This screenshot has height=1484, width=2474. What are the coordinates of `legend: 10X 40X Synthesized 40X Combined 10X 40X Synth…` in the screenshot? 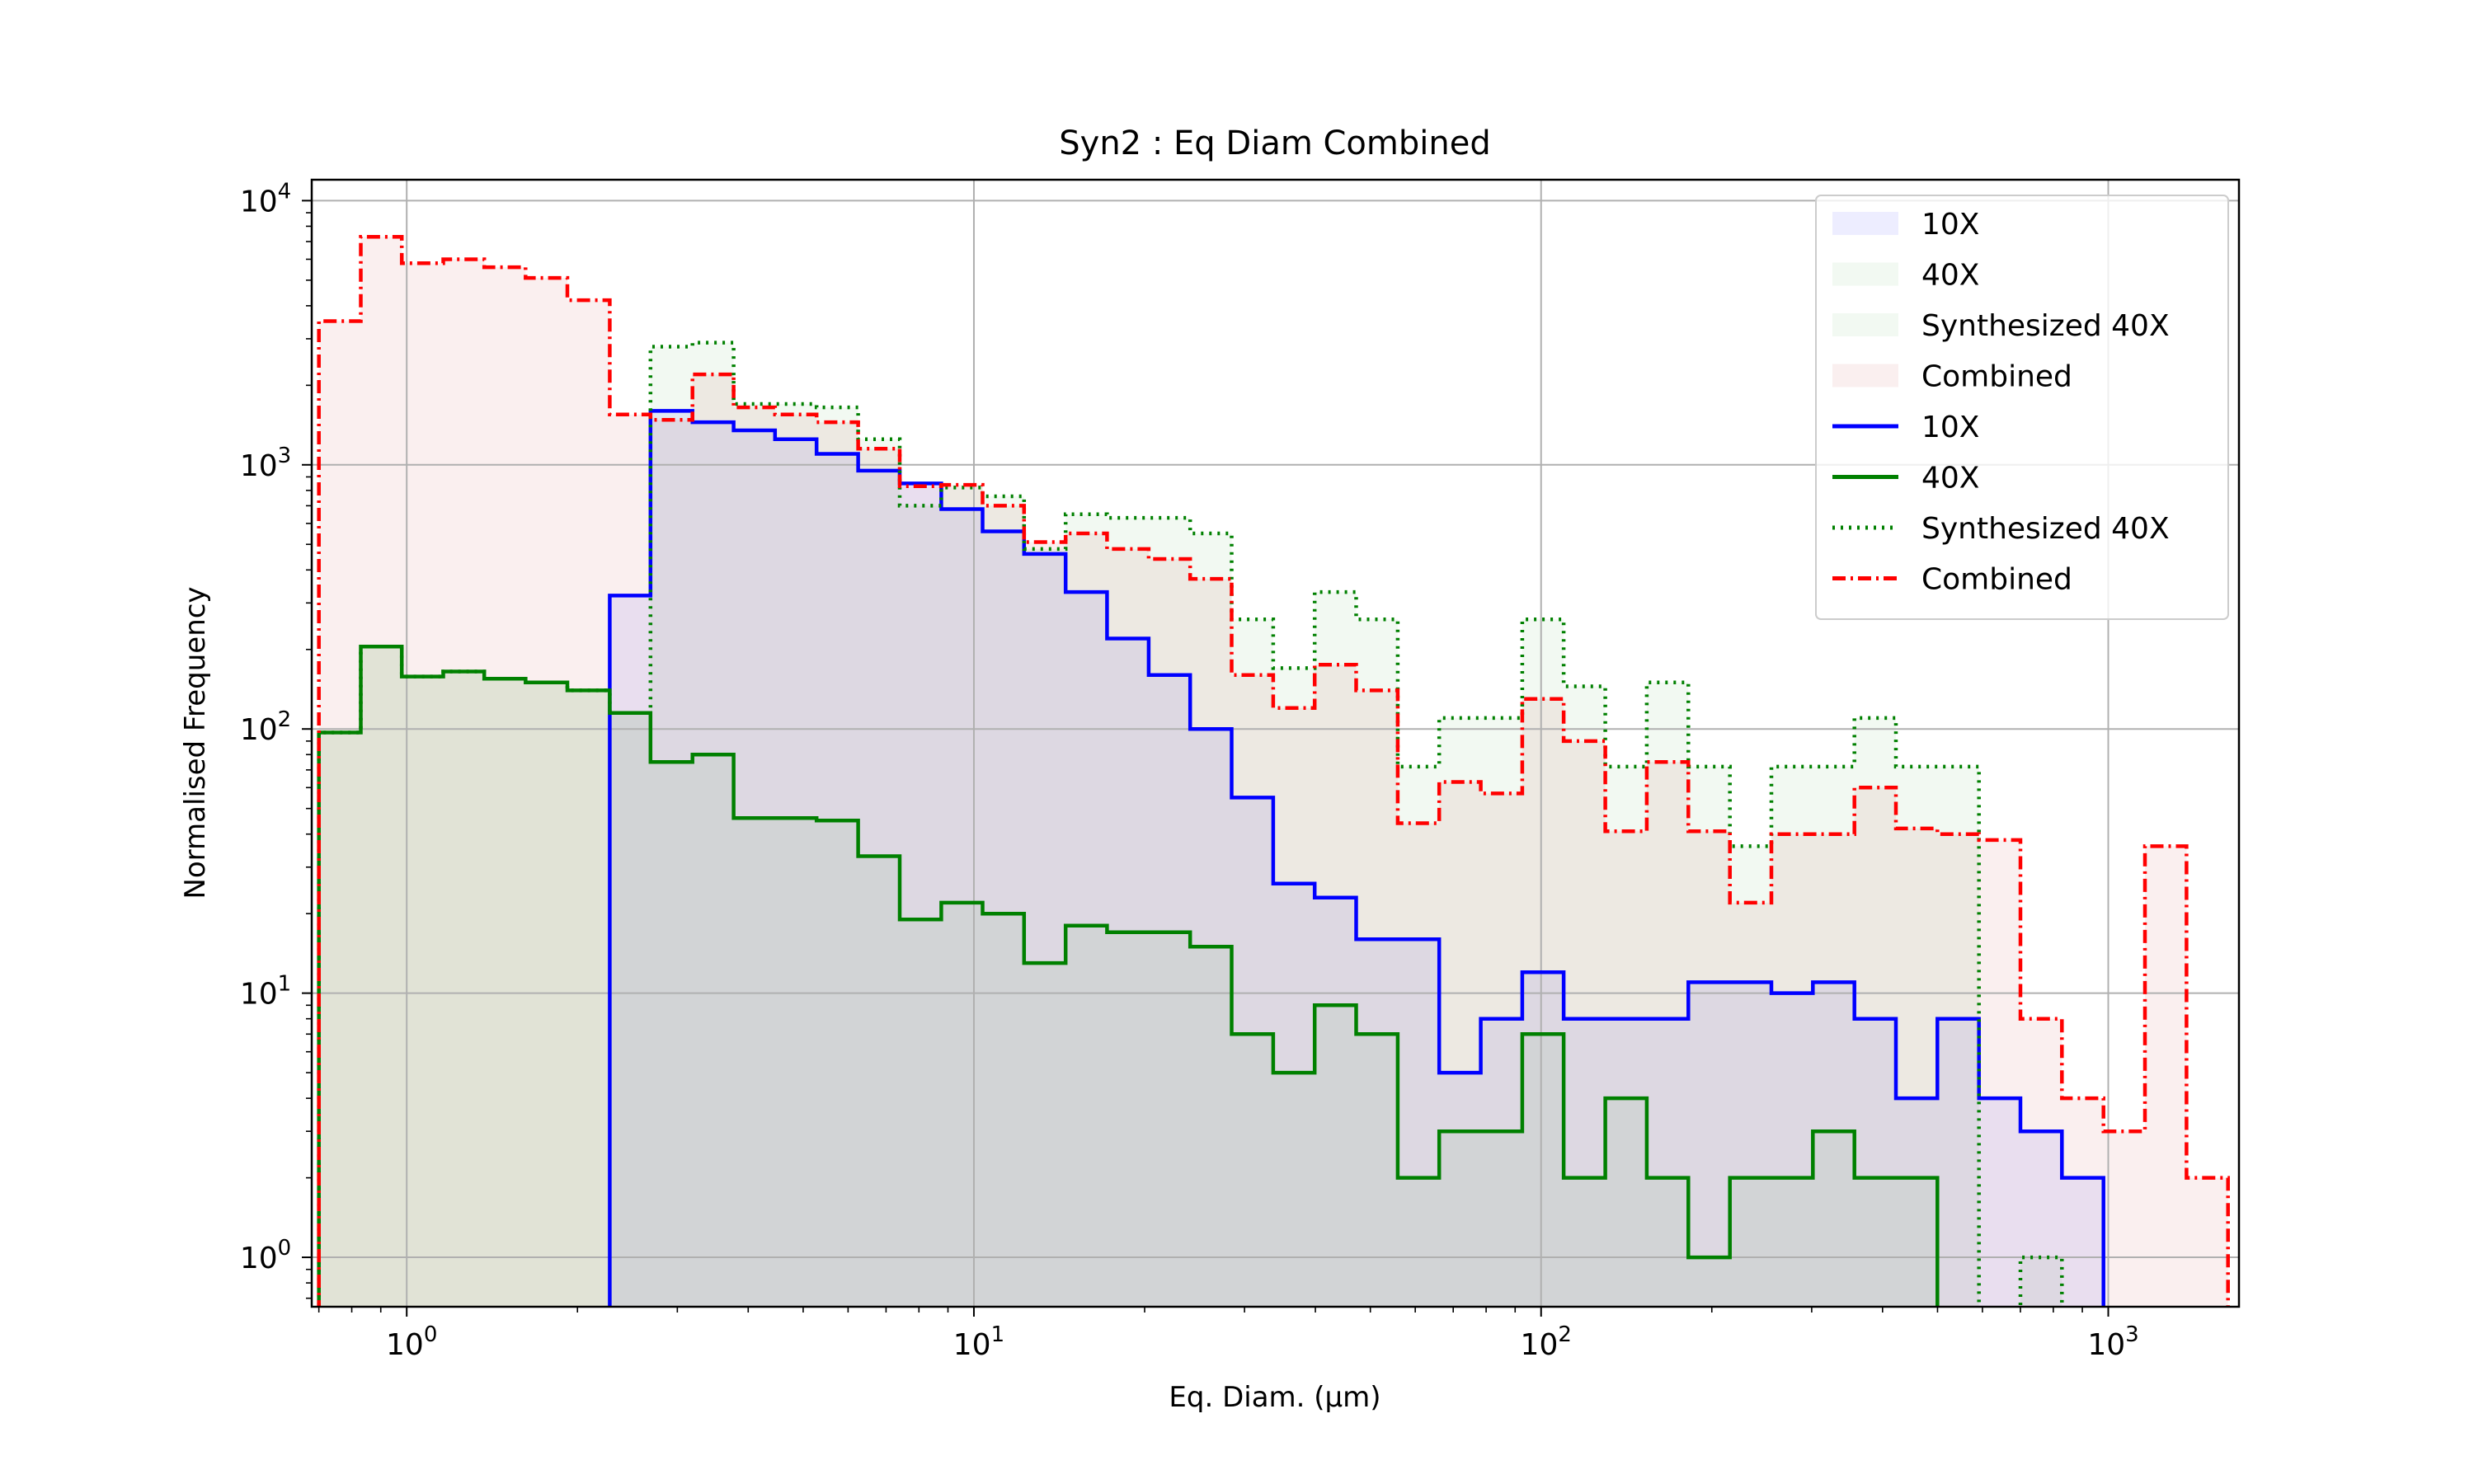 It's located at (2022, 407).